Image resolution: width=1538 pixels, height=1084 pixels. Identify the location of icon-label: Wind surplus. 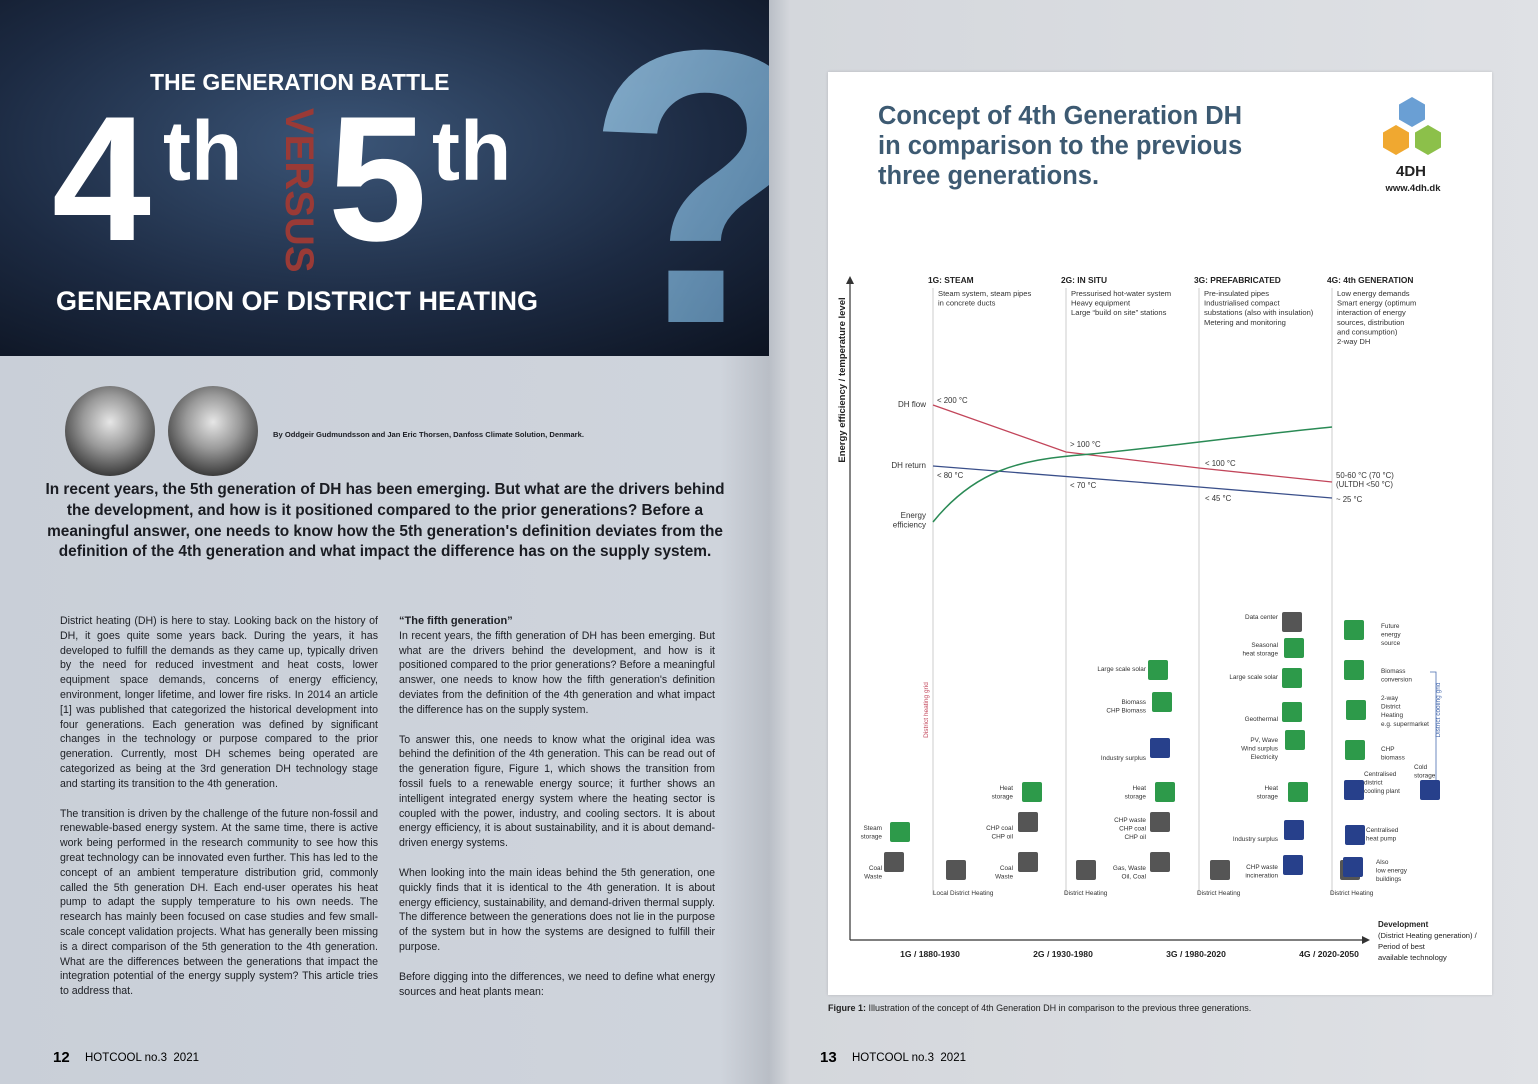
(1259, 749).